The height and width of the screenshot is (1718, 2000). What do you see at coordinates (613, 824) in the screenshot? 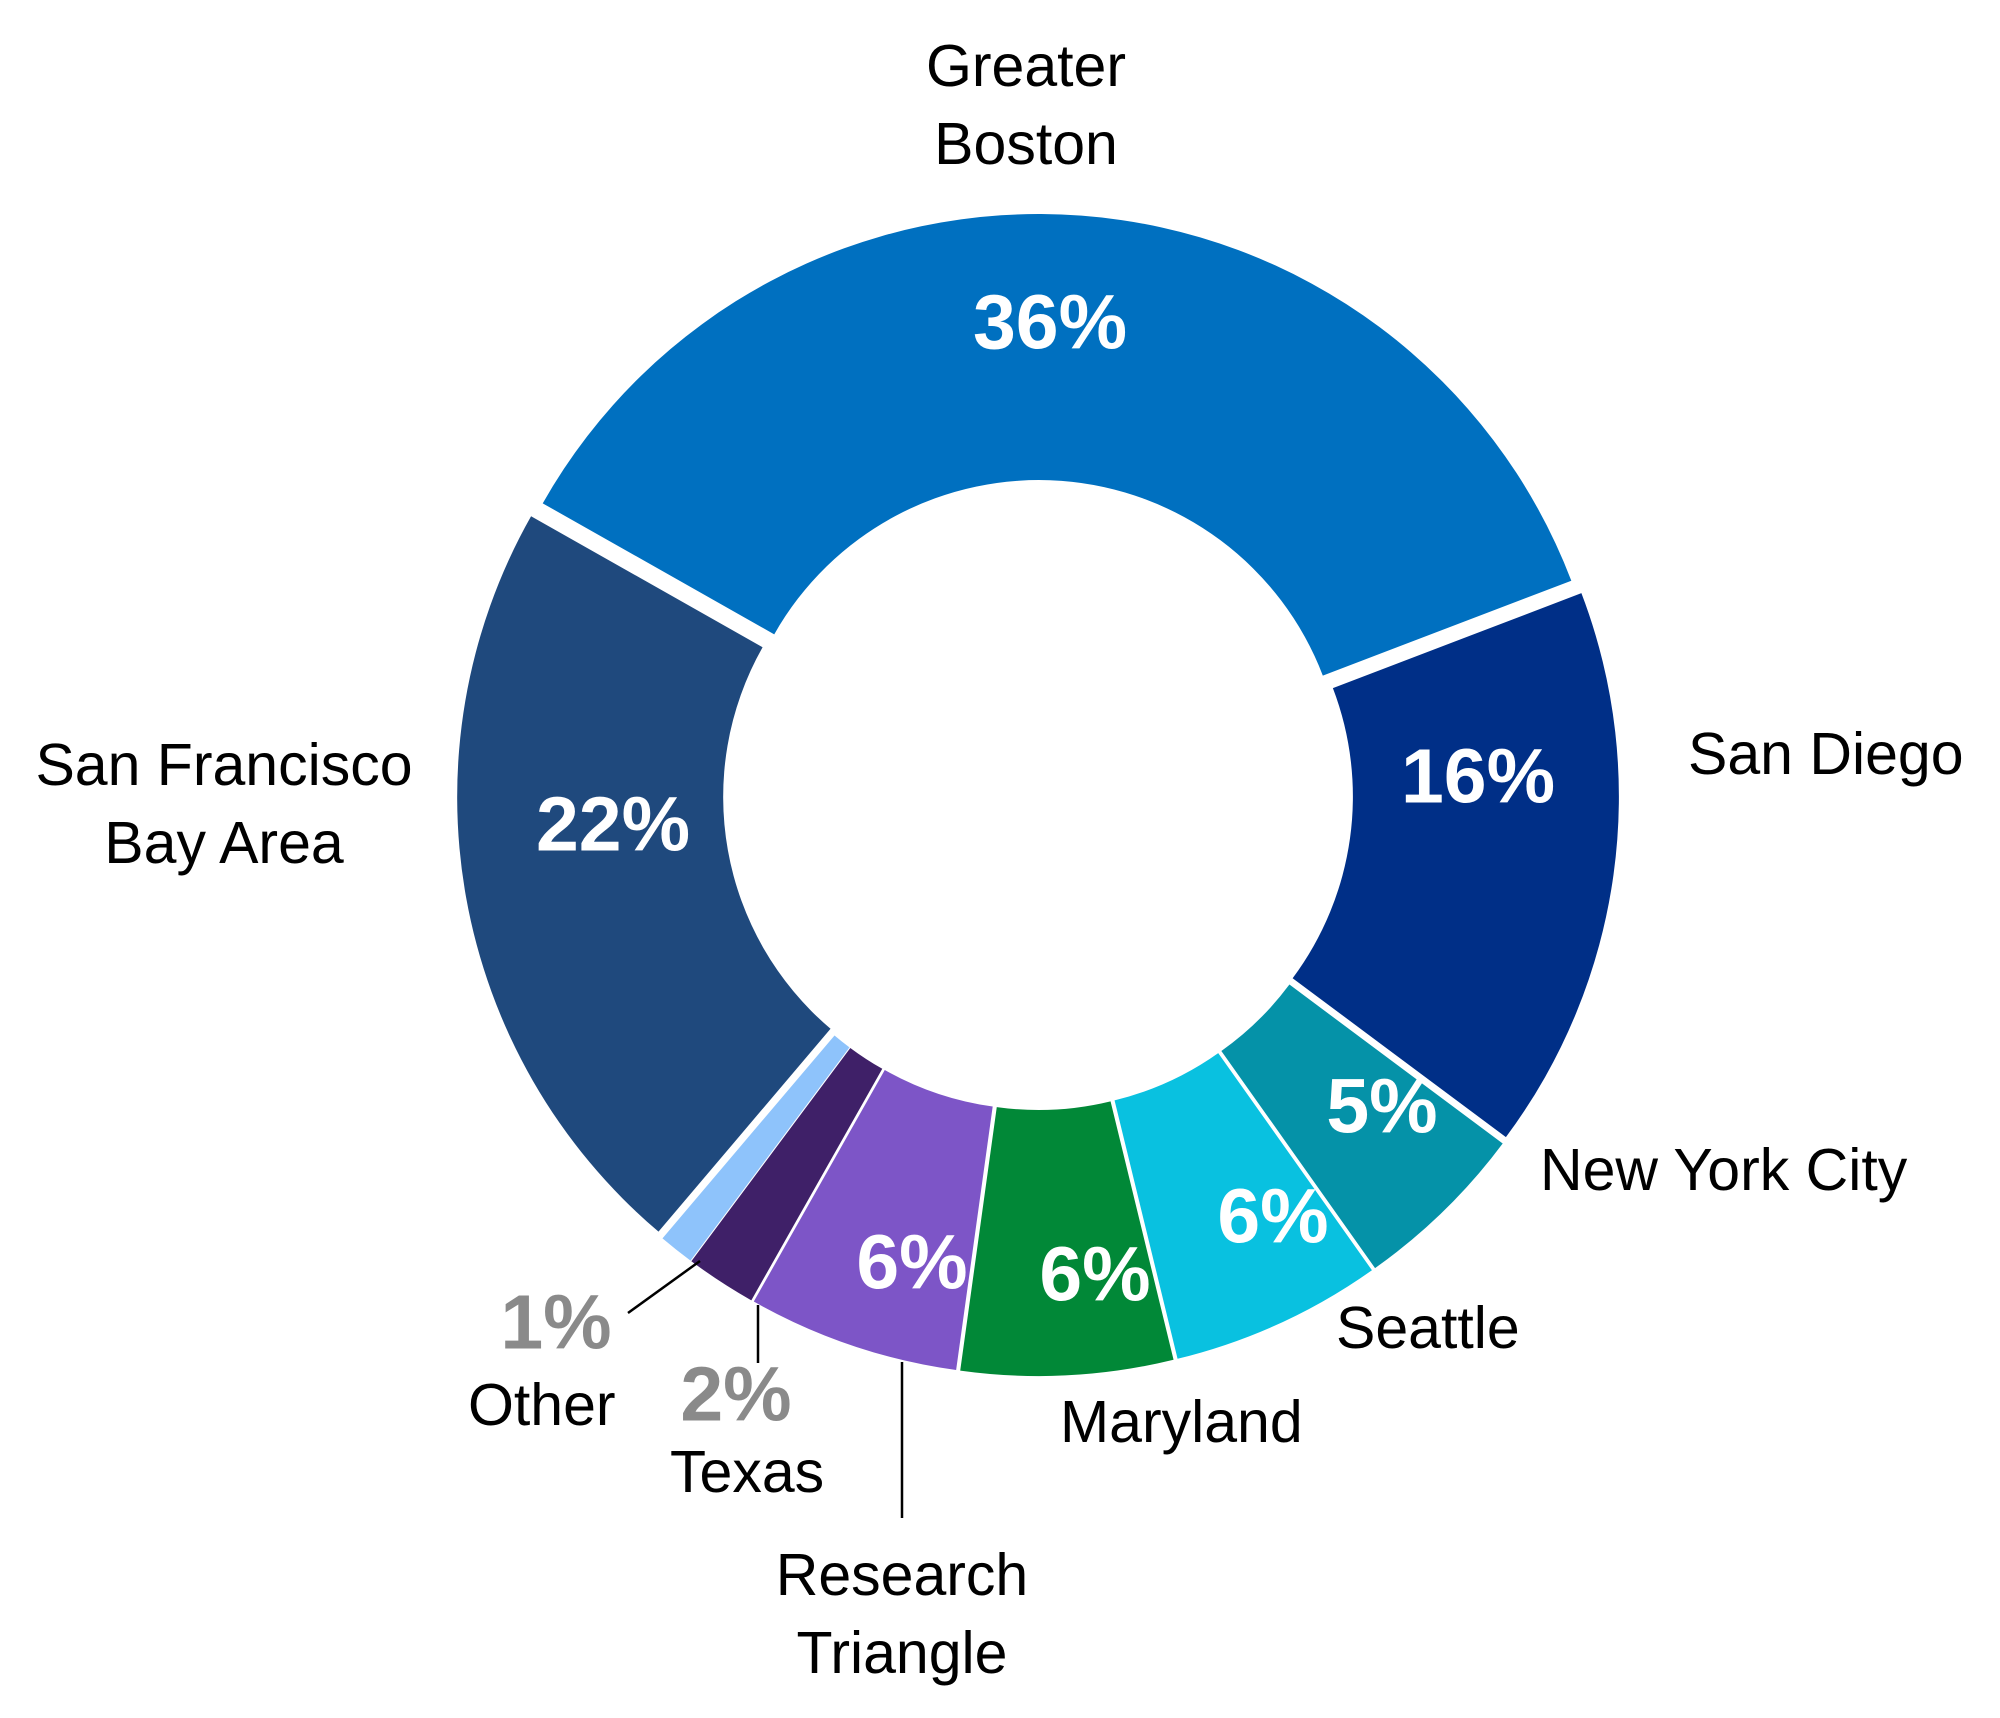
I see `data-label-san-francisco-bay-area: 22%` at bounding box center [613, 824].